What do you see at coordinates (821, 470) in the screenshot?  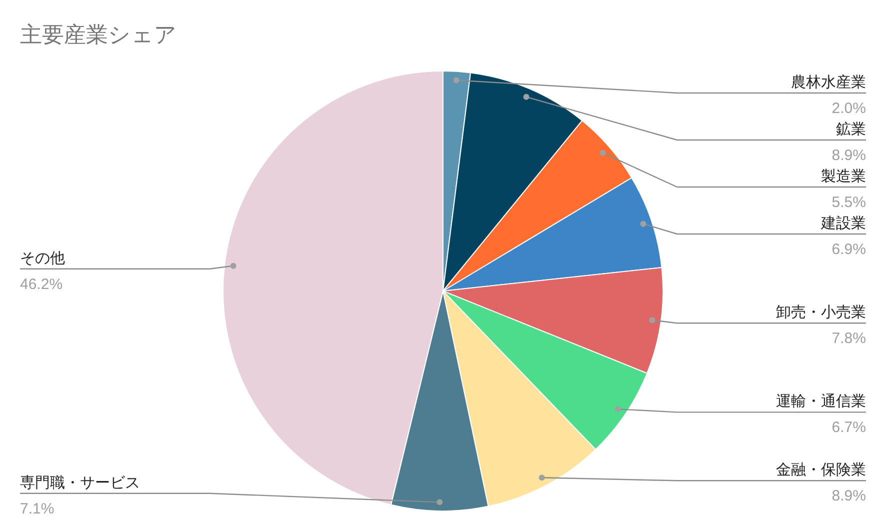 I see `slice-label: 金融・保険業` at bounding box center [821, 470].